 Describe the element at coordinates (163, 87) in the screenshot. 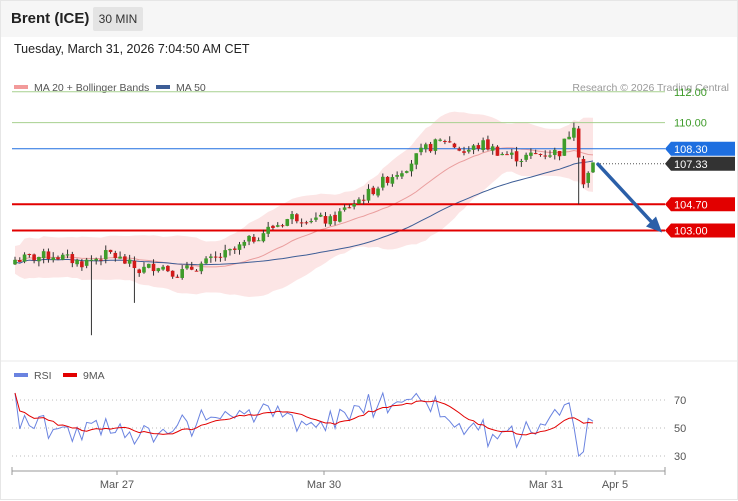

I see `ma50-legend-swatch` at that location.